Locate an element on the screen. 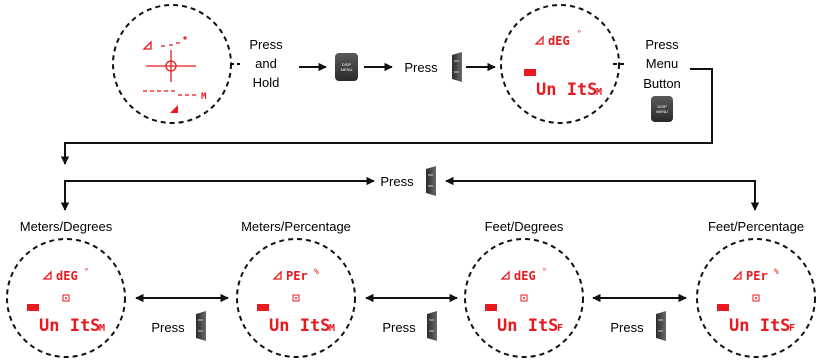 The image size is (819, 360). press-and-hold-label-3: Hold is located at coordinates (266, 82).